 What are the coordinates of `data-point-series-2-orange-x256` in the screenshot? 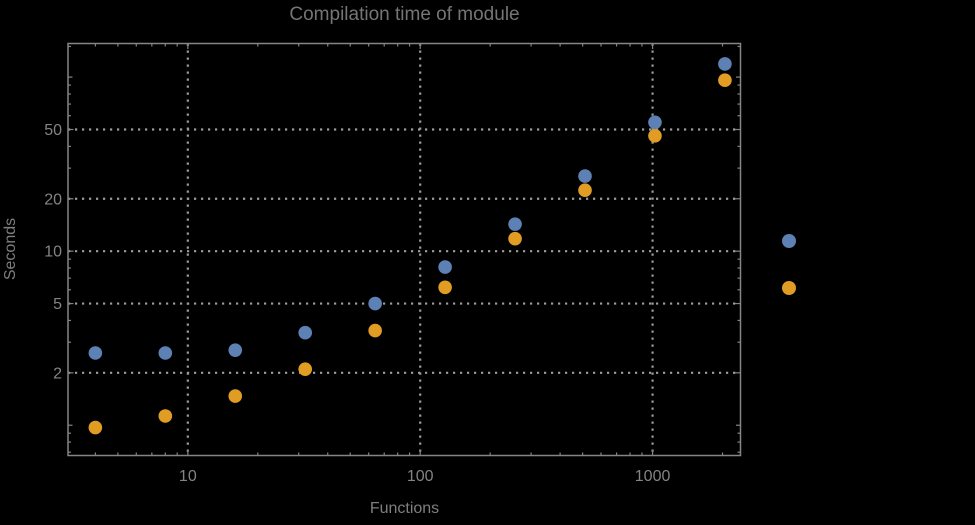 It's located at (515, 238).